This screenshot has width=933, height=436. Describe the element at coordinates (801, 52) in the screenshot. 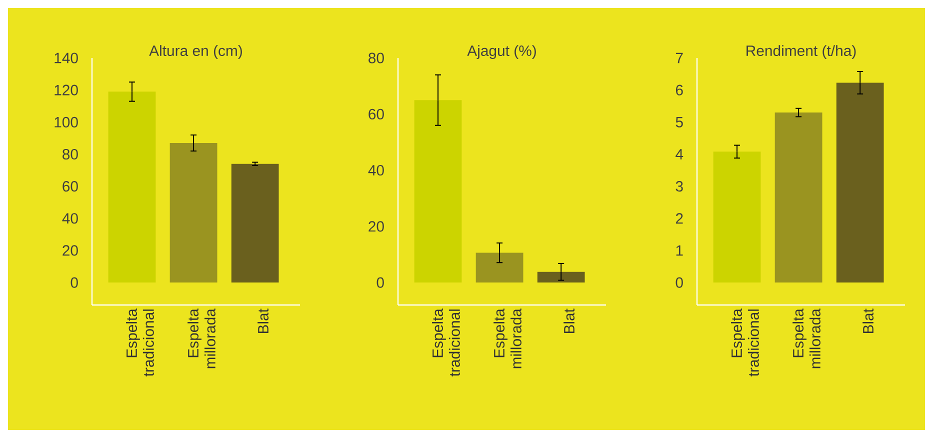

I see `chart-title: Rendiment (t/ha)` at that location.